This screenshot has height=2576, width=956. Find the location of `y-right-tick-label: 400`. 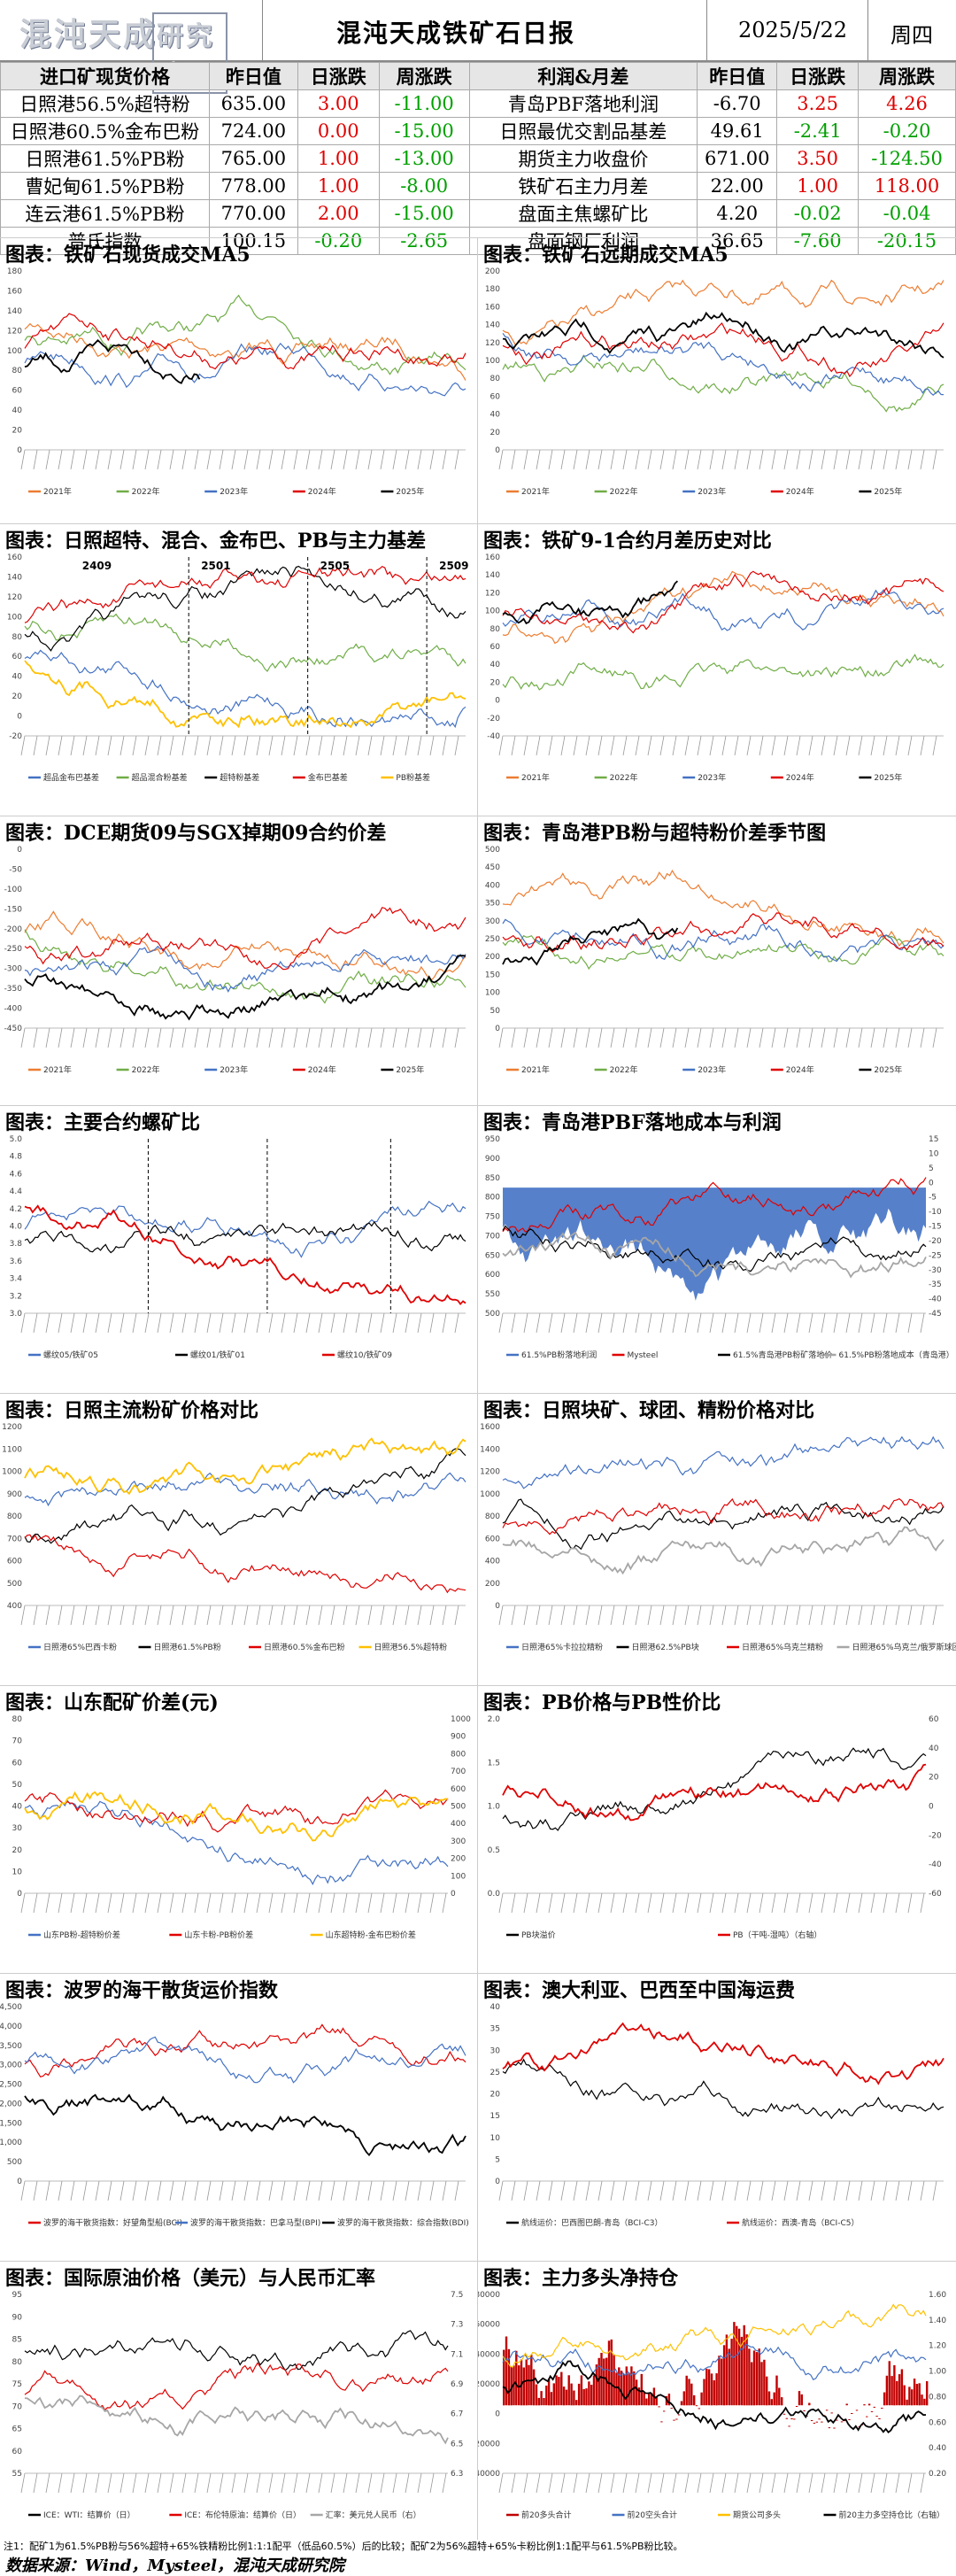

y-right-tick-label: 400 is located at coordinates (458, 1824).